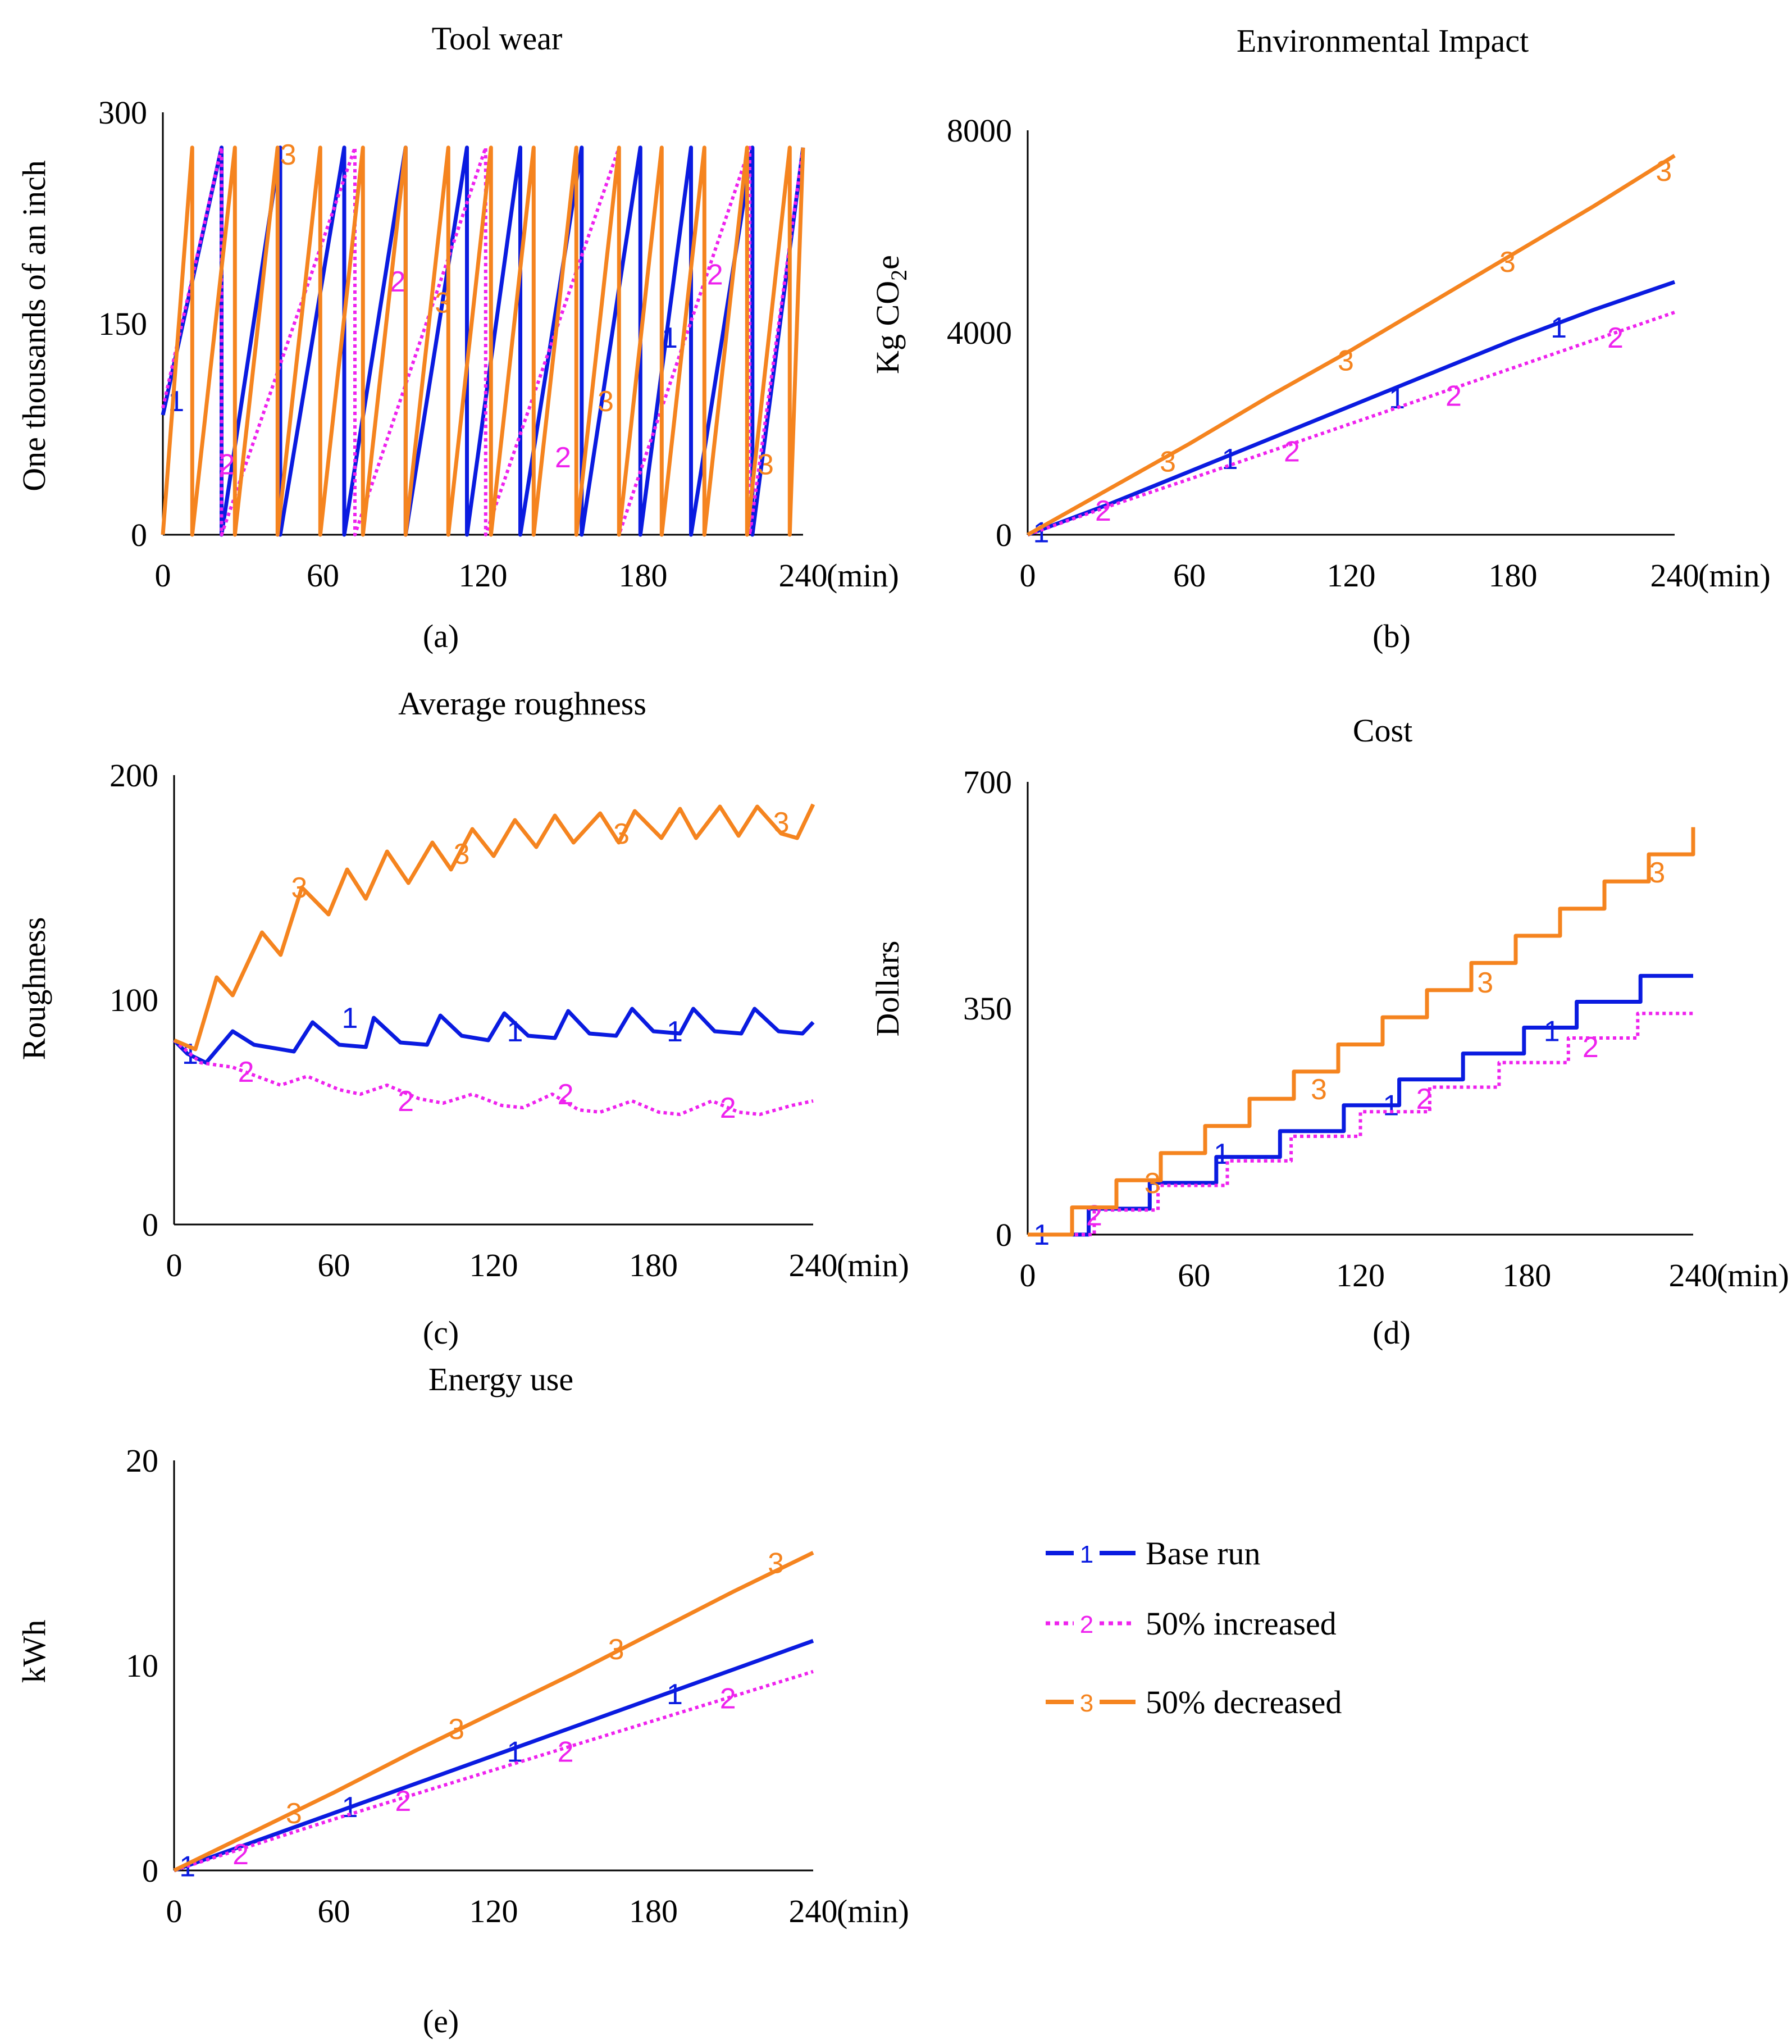  I want to click on y-axis-label: Dollars, so click(887, 989).